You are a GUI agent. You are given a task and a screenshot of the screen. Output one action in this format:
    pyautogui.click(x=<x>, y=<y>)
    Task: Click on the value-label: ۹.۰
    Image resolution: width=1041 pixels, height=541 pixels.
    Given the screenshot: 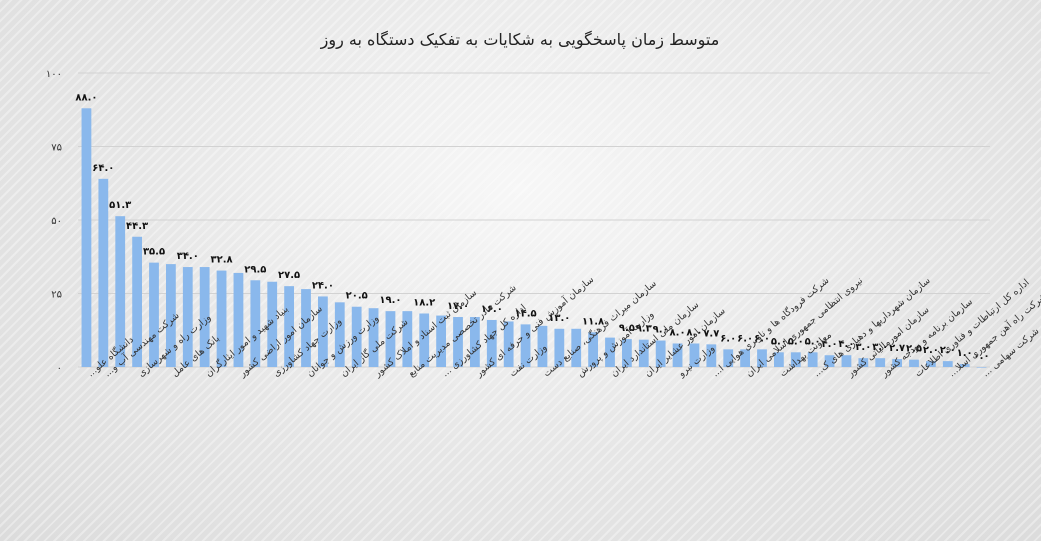 What is the action you would take?
    pyautogui.click(x=661, y=330)
    